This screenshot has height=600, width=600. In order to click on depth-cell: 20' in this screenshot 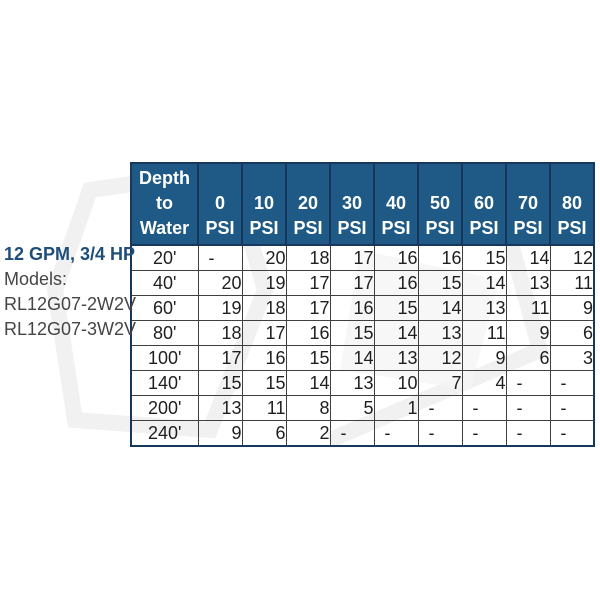, I will do `click(164, 257)`.